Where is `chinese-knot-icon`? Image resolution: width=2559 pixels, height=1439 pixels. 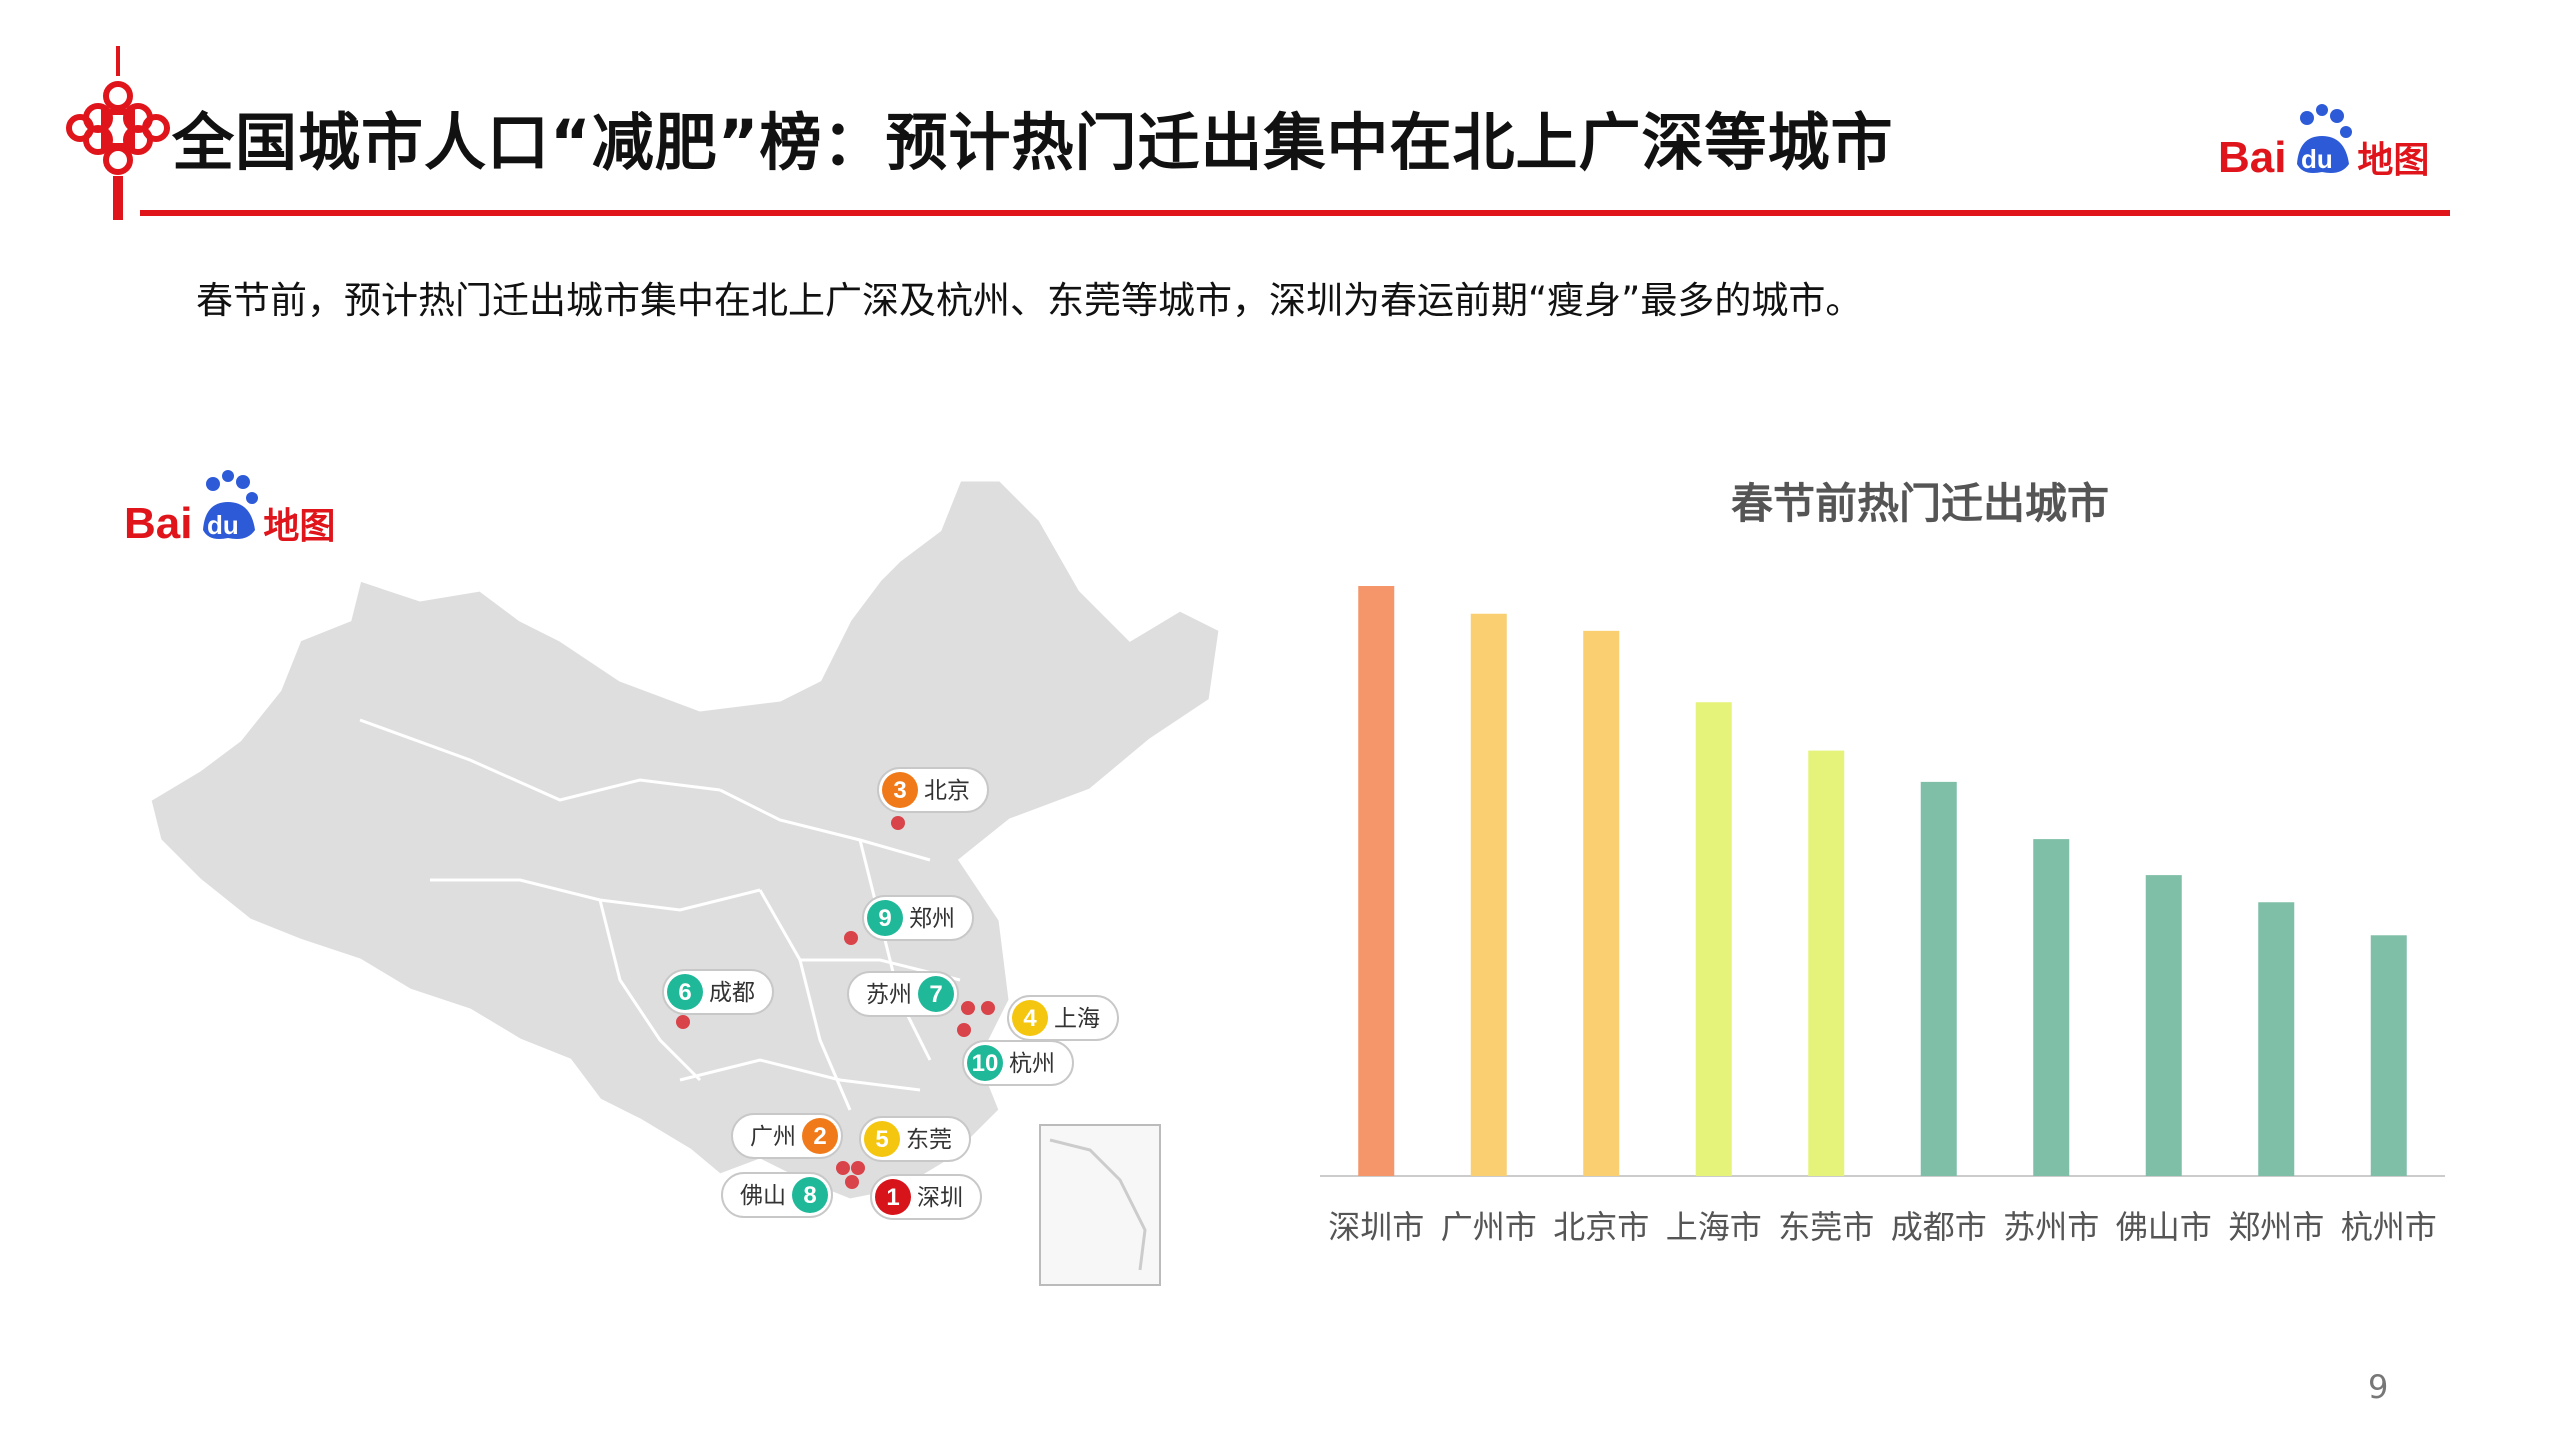 chinese-knot-icon is located at coordinates (118, 133).